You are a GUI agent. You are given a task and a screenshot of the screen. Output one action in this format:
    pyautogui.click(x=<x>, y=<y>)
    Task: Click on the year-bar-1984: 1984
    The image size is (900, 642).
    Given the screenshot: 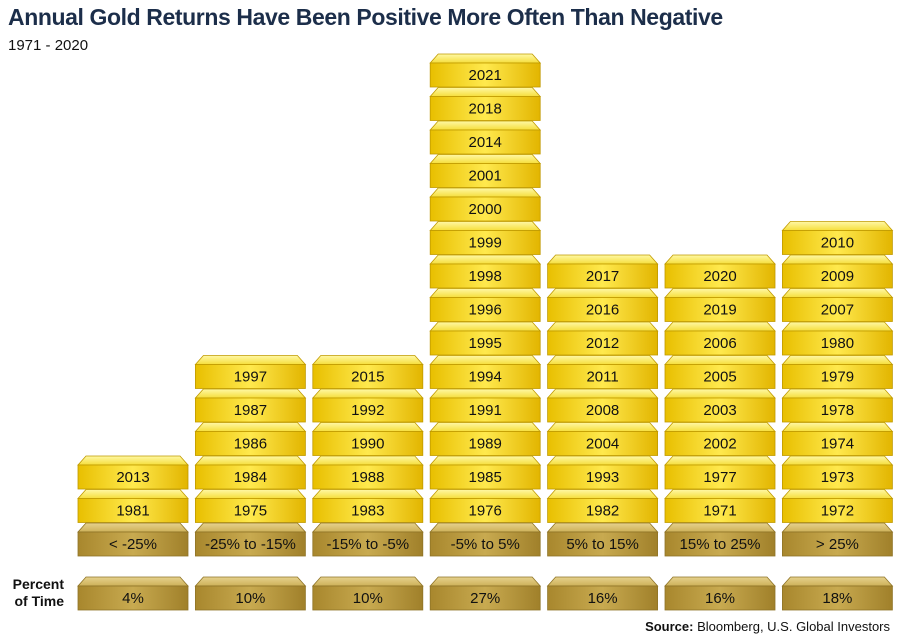 What is the action you would take?
    pyautogui.click(x=250, y=472)
    